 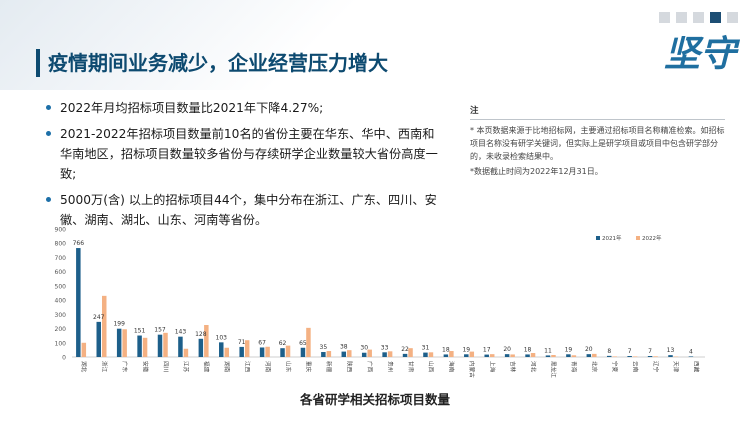 What do you see at coordinates (119, 324) in the screenshot?
I see `data-label: 199` at bounding box center [119, 324].